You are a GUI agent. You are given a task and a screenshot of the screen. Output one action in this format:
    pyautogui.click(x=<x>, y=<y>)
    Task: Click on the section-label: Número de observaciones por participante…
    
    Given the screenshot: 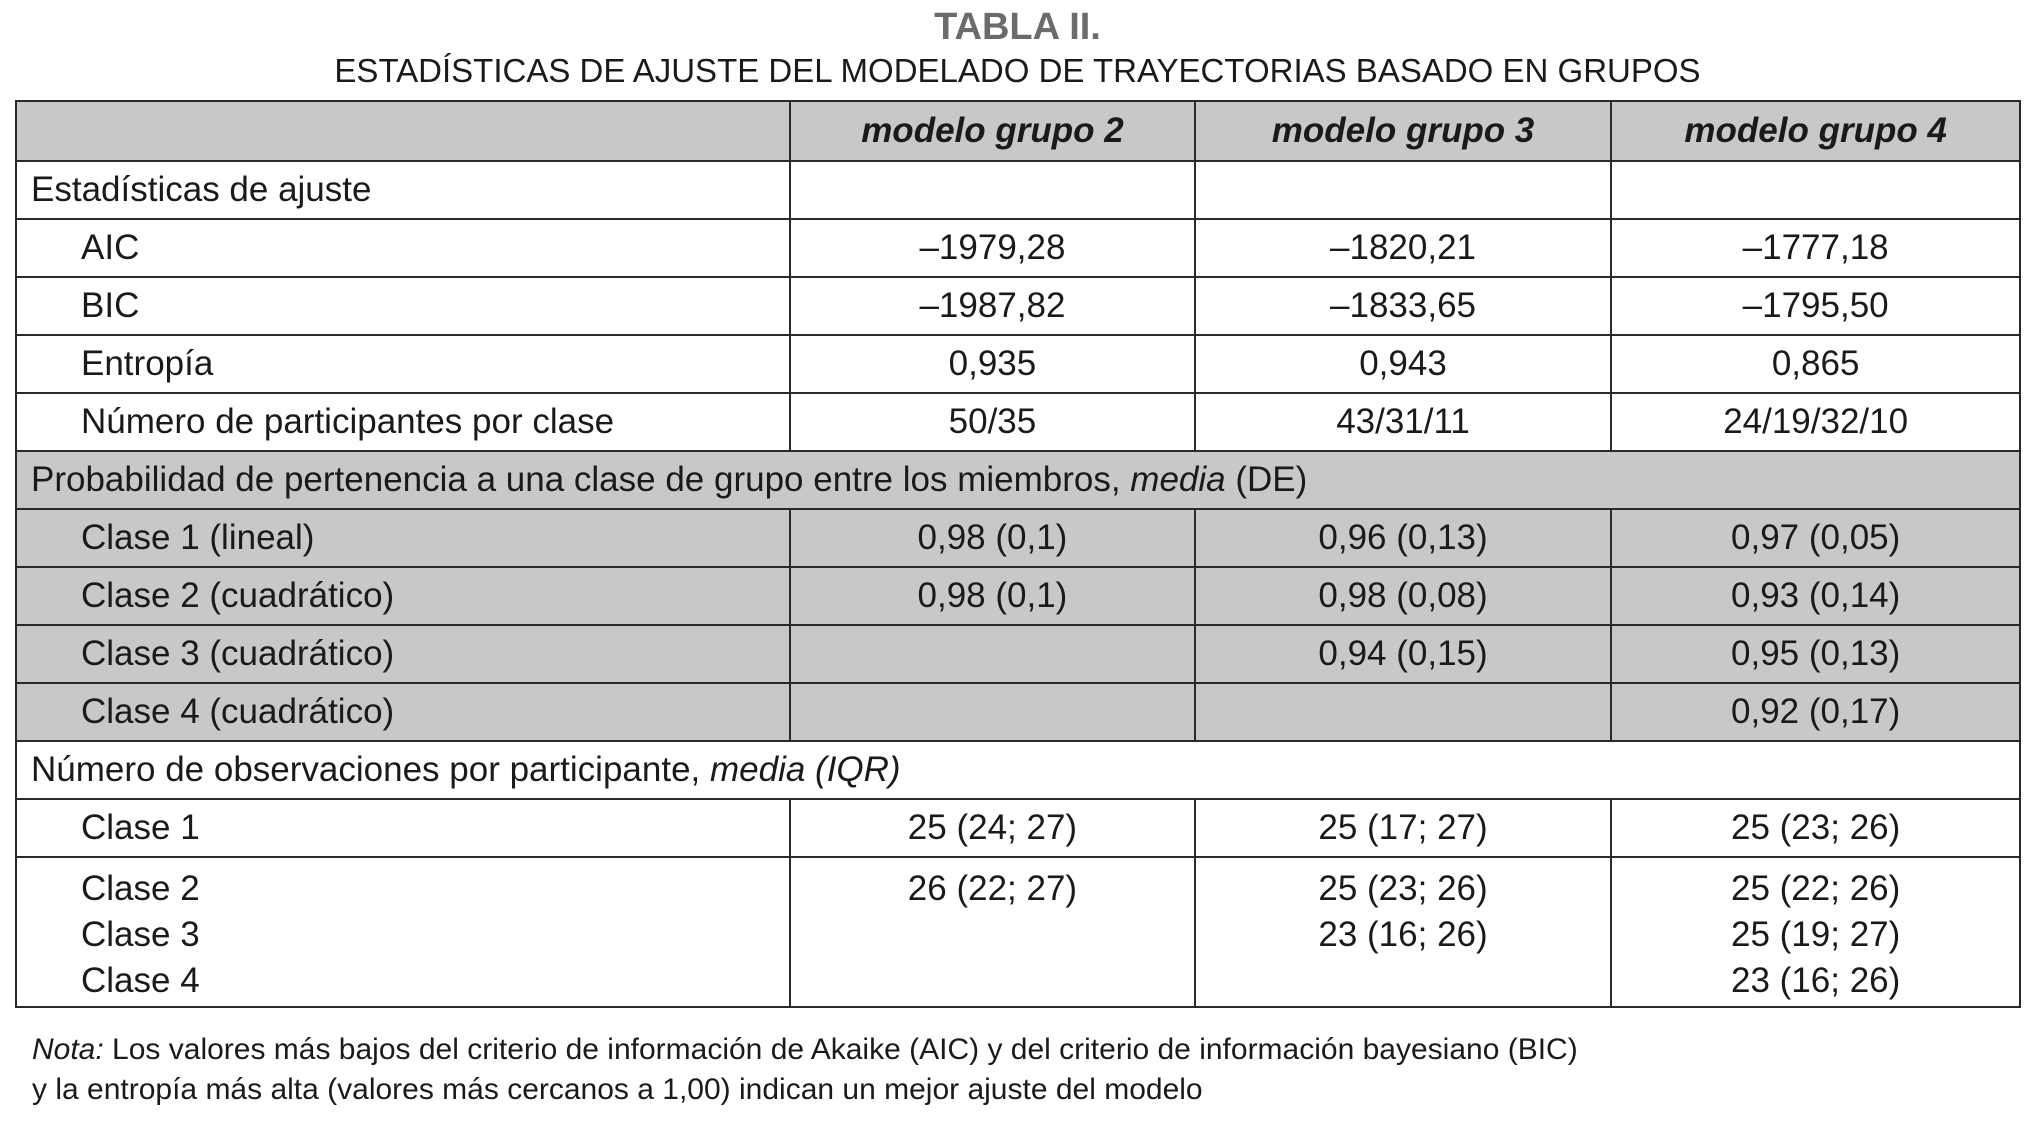 What is the action you would take?
    pyautogui.click(x=1018, y=770)
    